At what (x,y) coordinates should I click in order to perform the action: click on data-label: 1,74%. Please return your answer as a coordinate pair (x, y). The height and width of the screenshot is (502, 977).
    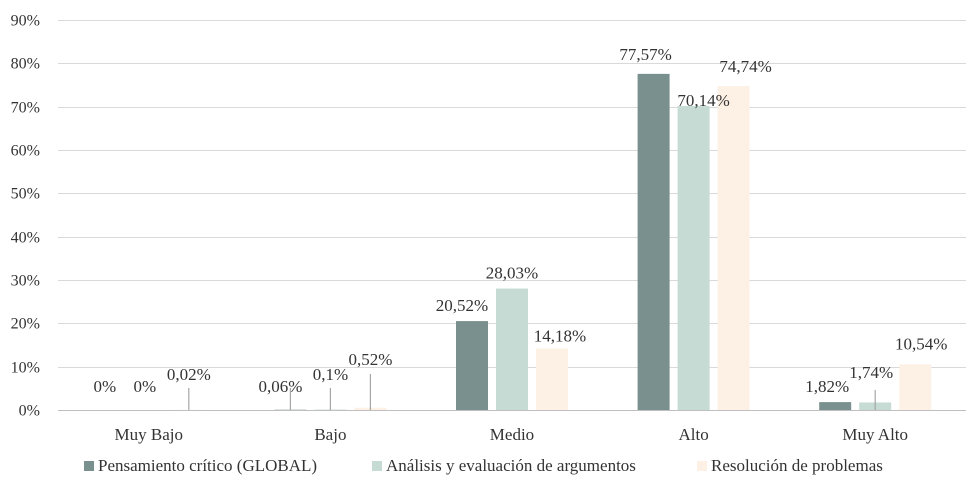
    Looking at the image, I should click on (871, 372).